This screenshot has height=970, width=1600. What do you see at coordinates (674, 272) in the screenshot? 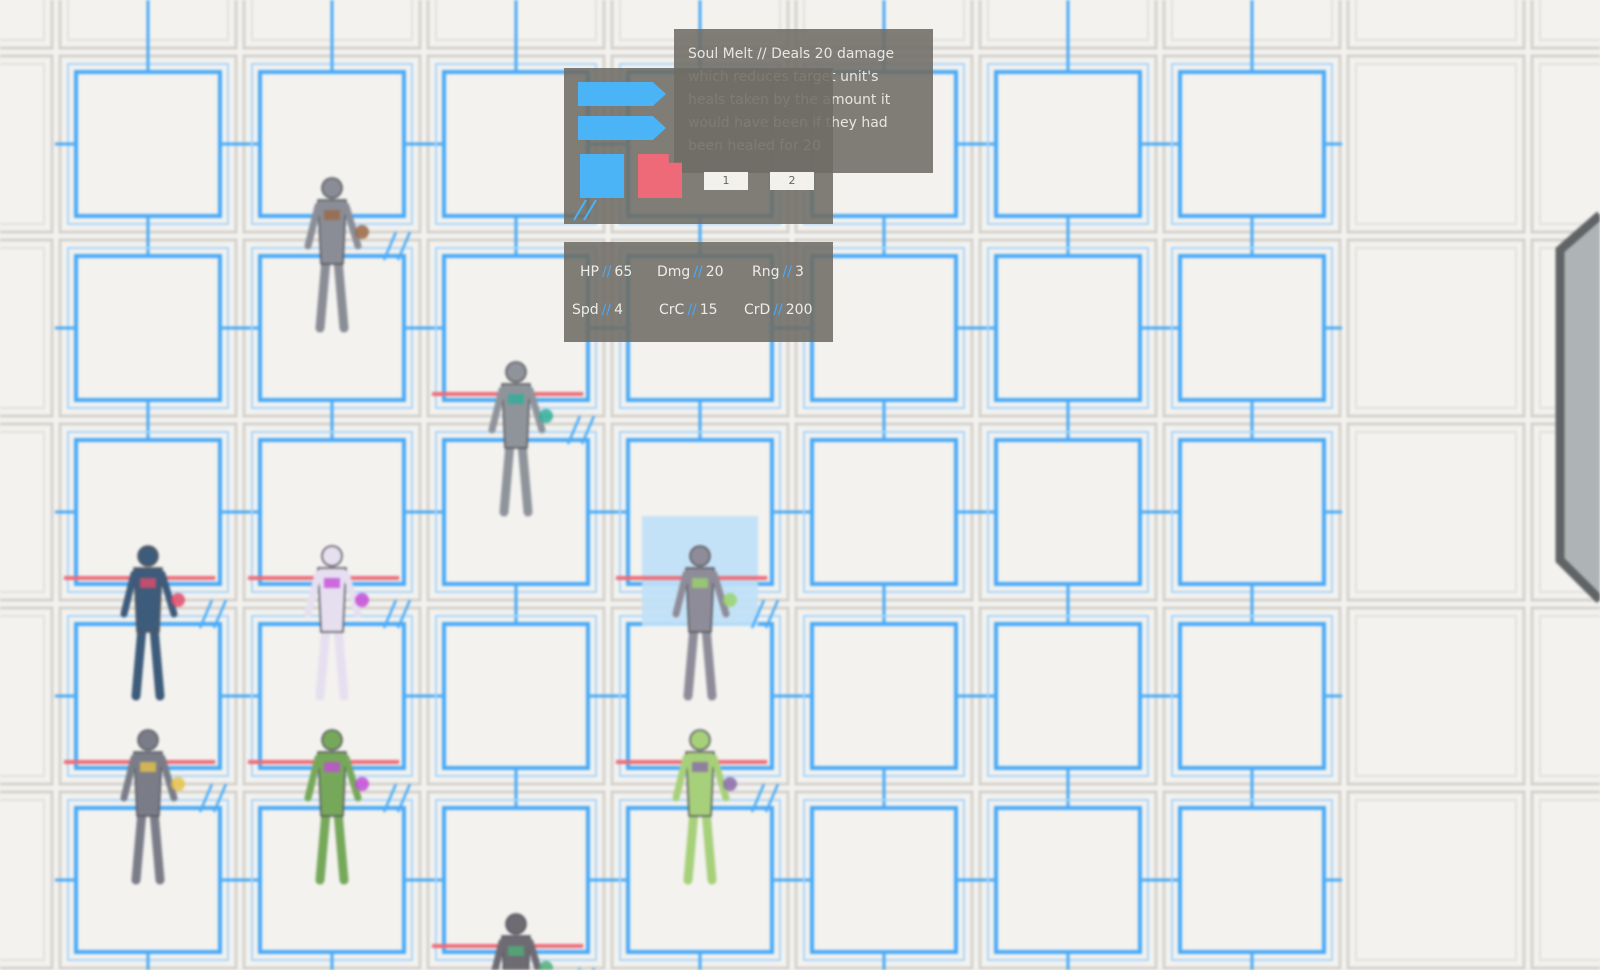
I see `dmg-label: Dmg` at bounding box center [674, 272].